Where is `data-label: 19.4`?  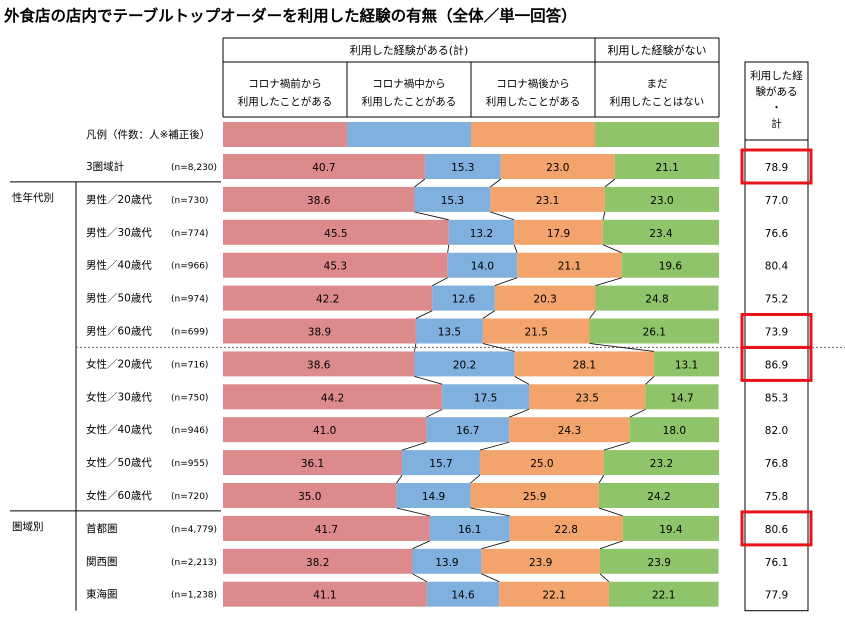
data-label: 19.4 is located at coordinates (671, 530).